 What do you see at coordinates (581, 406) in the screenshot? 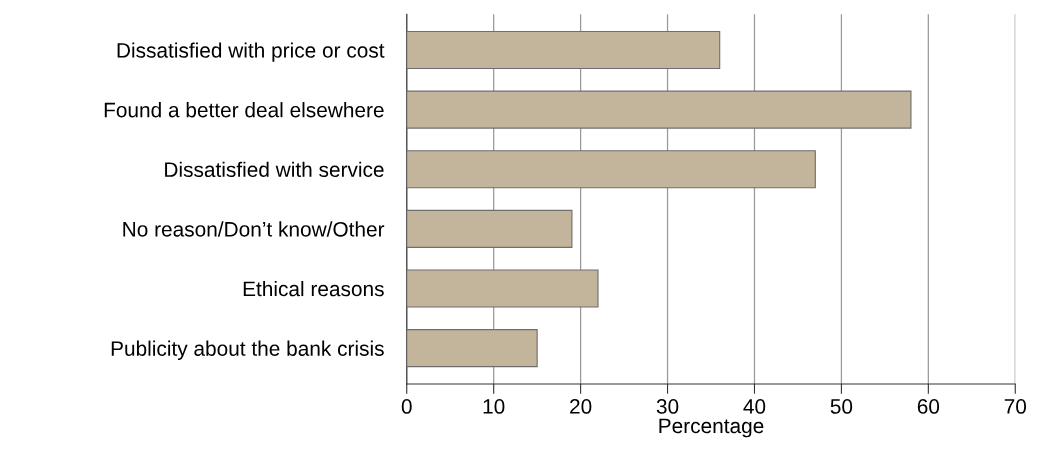
I see `x-tick-label: 20` at bounding box center [581, 406].